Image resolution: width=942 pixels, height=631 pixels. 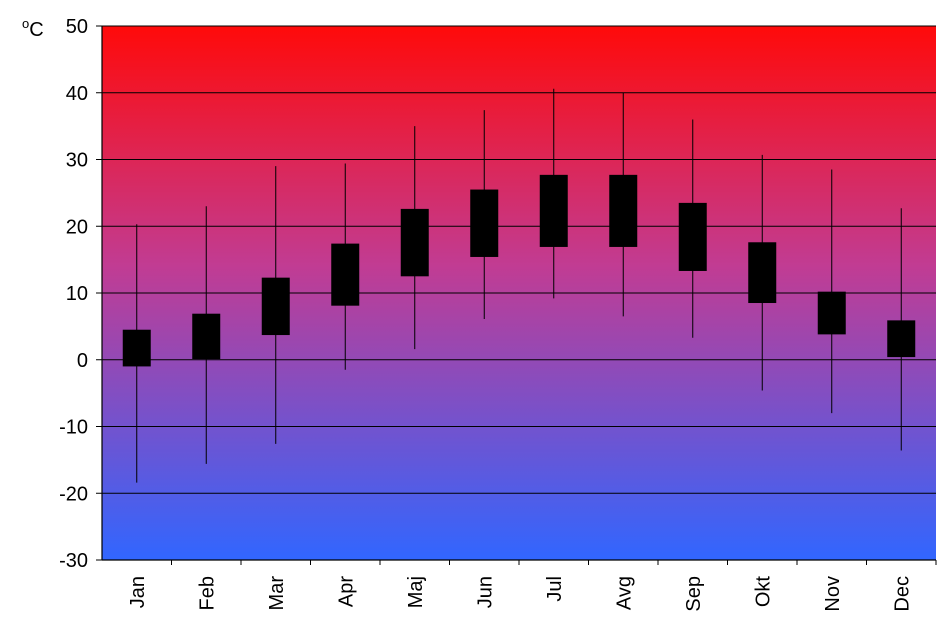 I want to click on x-tick-label: Feb, so click(x=207, y=593).